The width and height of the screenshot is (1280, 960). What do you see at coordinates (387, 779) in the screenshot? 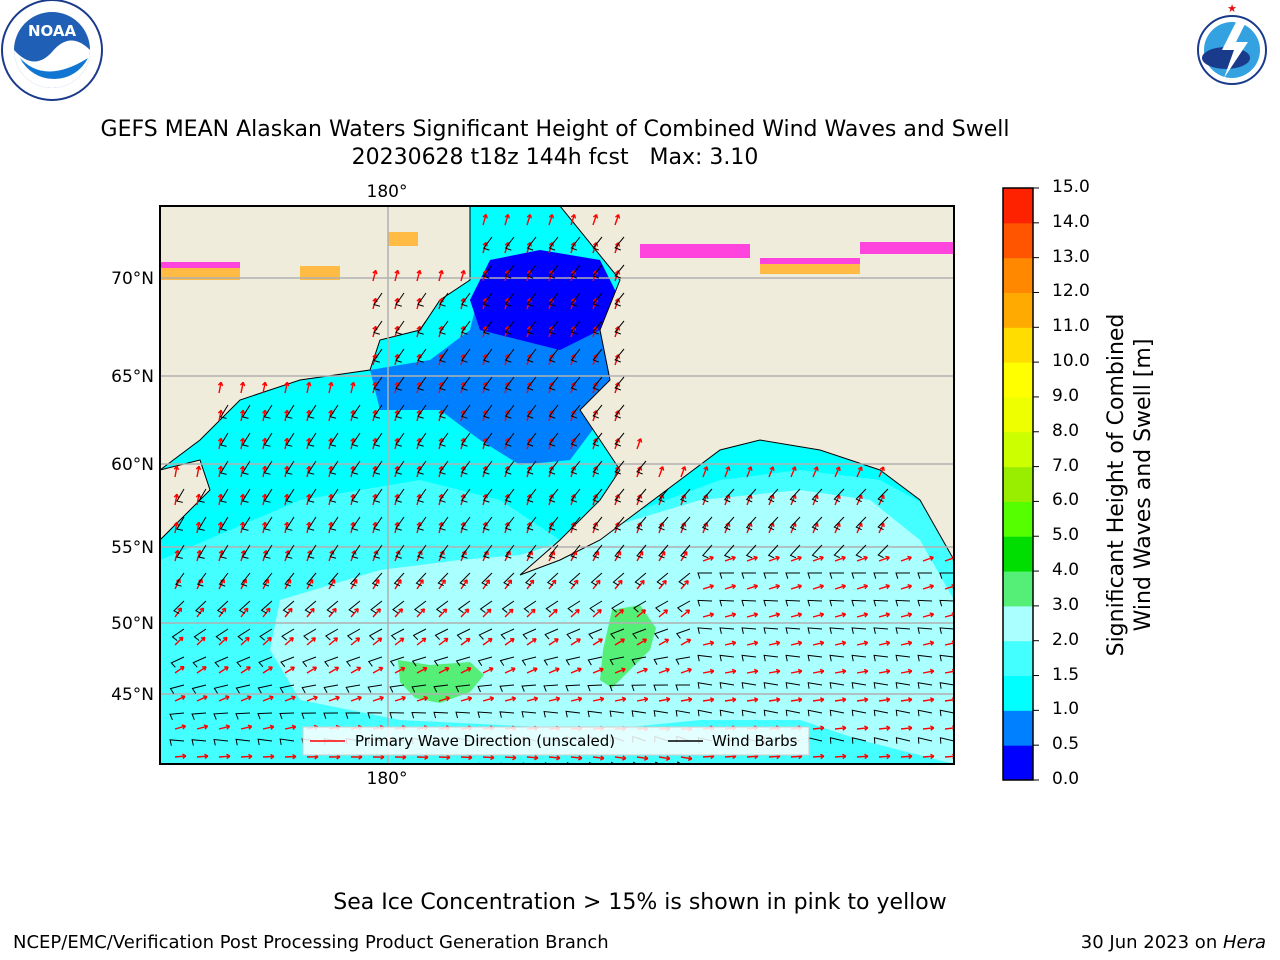
I see `lon-label-bottom: 180°` at bounding box center [387, 779].